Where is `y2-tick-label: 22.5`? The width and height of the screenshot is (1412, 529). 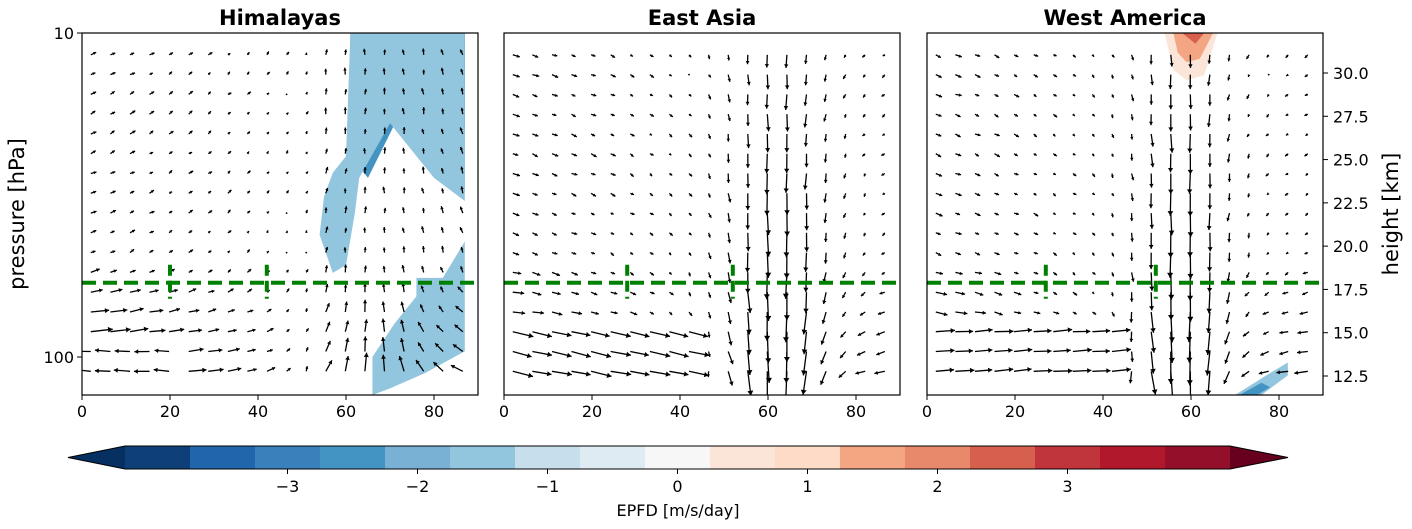
y2-tick-label: 22.5 is located at coordinates (1351, 203).